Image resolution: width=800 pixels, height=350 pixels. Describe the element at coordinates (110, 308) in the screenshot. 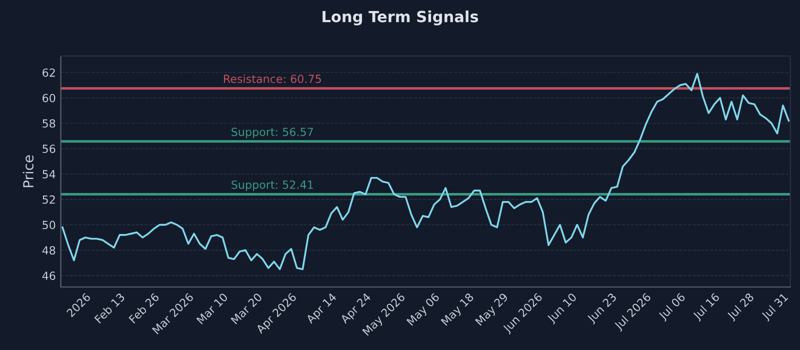

I see `x-tick-label: Feb 13` at that location.